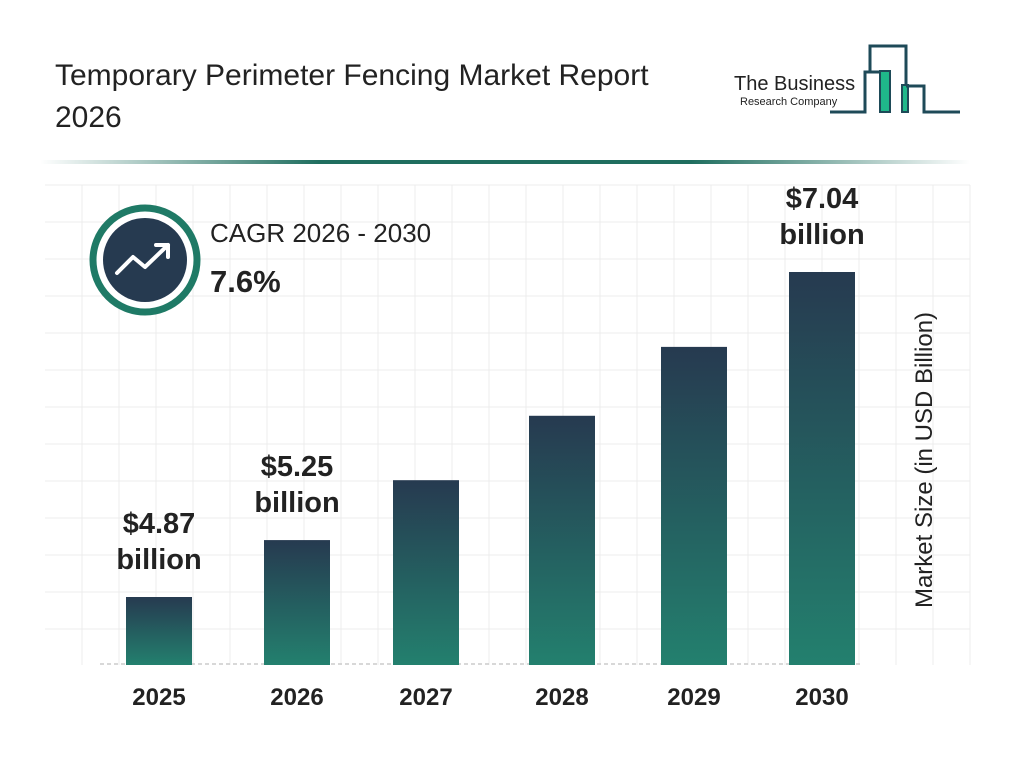  I want to click on trending-up-icon, so click(142, 259).